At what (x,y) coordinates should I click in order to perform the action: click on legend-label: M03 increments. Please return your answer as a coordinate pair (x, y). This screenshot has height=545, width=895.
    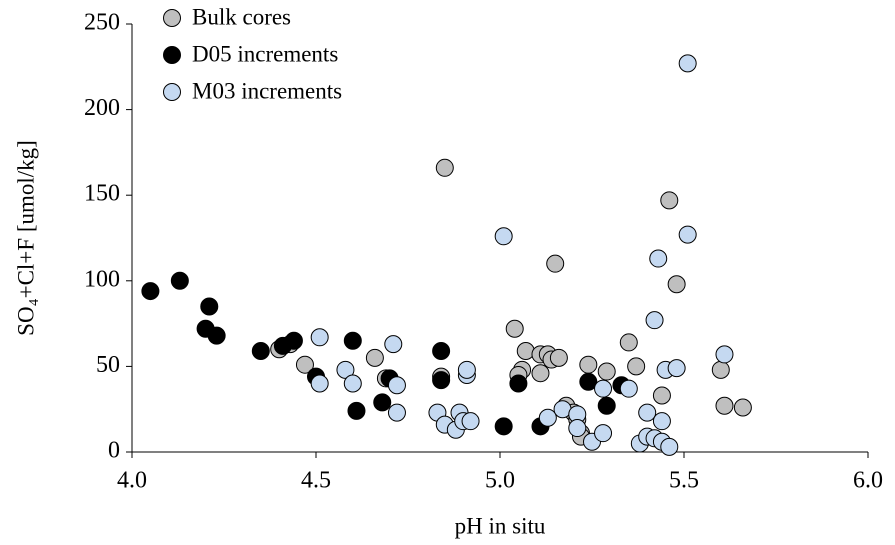
    Looking at the image, I should click on (267, 90).